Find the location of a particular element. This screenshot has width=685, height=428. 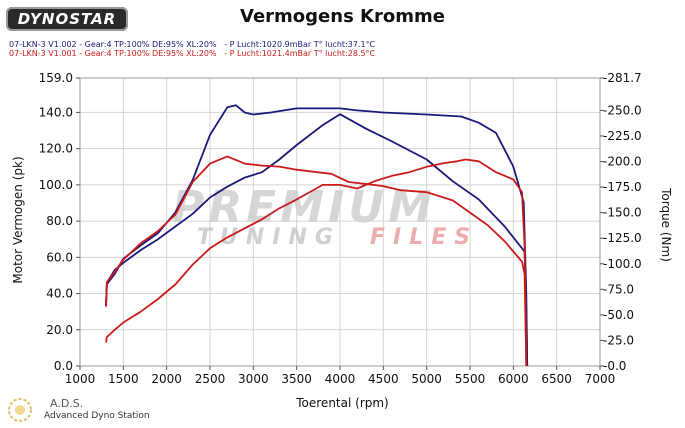

y-left-tick-label: 0.0 is located at coordinates (63, 366).